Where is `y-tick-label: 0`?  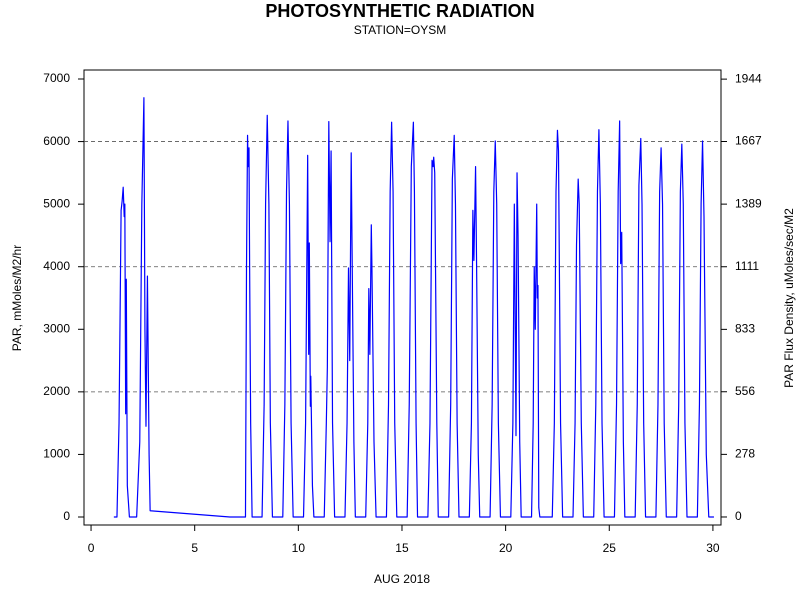
y-tick-label: 0 is located at coordinates (66, 516).